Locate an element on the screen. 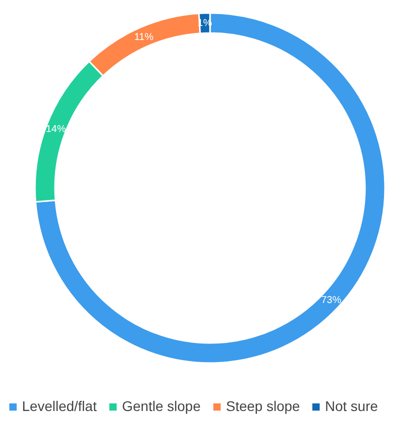  legend-label: Steep slope is located at coordinates (263, 406).